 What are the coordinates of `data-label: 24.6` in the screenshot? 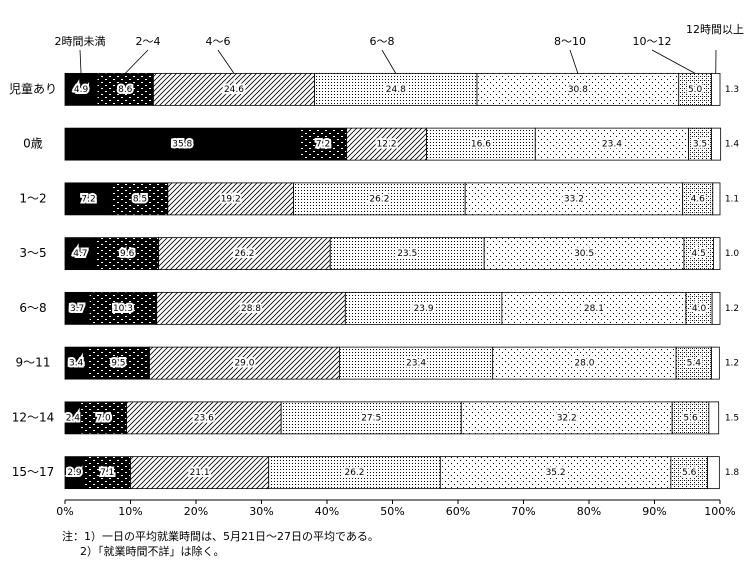 It's located at (234, 90).